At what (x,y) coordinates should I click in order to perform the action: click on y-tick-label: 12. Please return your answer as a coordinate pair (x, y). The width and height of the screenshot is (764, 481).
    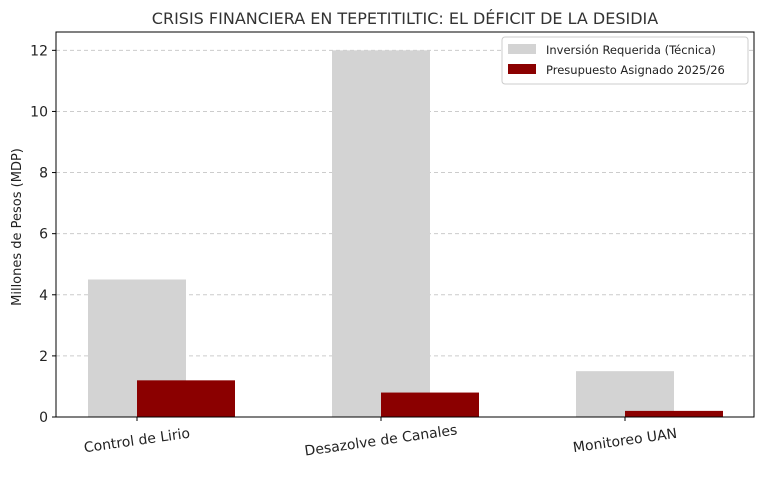
    Looking at the image, I should click on (39, 51).